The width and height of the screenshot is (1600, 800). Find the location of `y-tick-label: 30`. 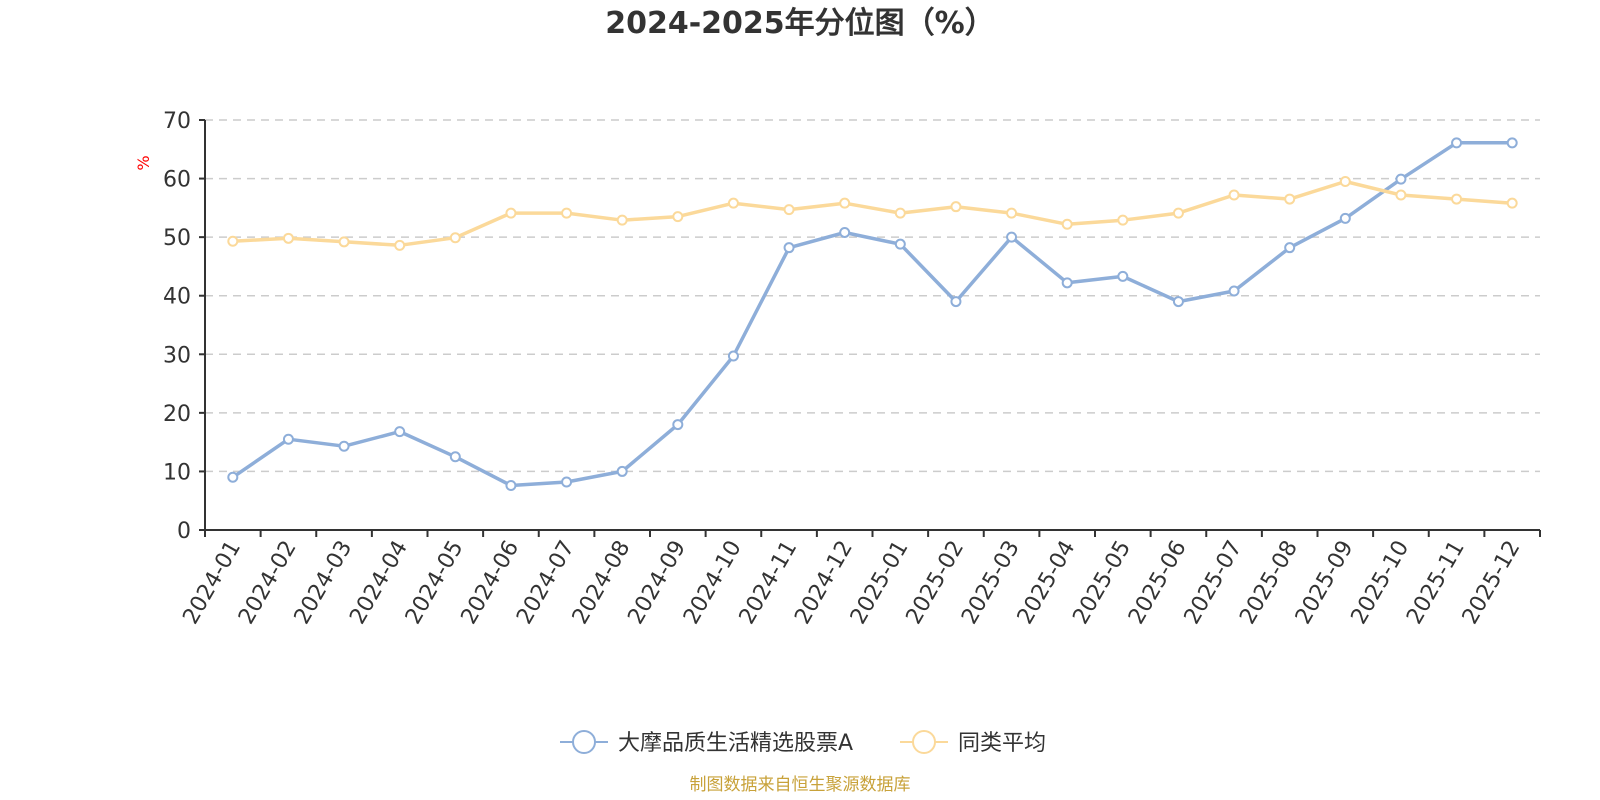

y-tick-label: 30 is located at coordinates (177, 355).